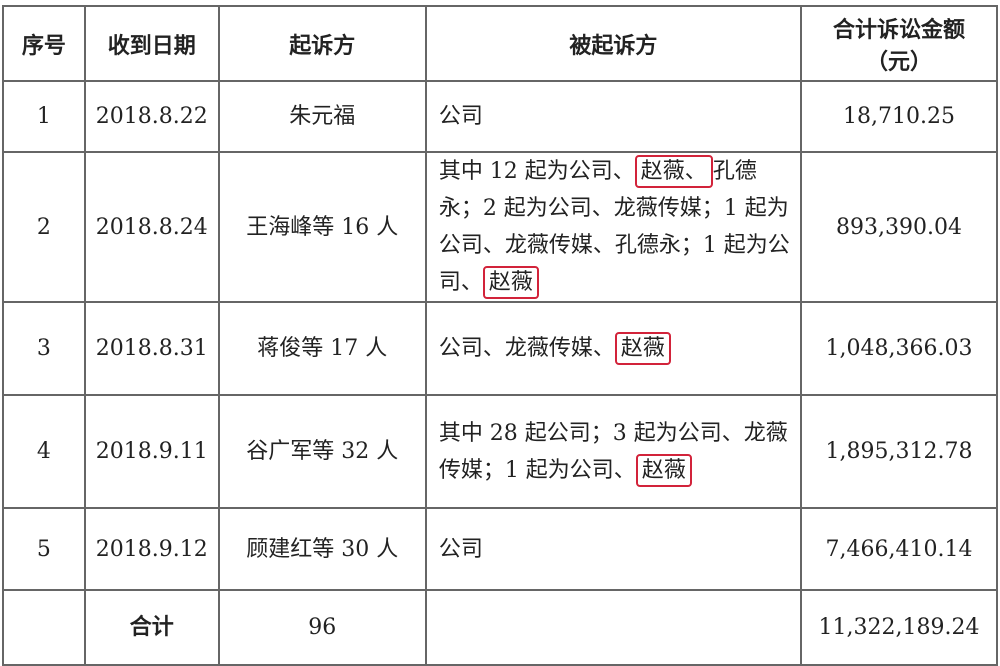 The height and width of the screenshot is (666, 1000). What do you see at coordinates (899, 227) in the screenshot?
I see `row-amount: 893,390.04` at bounding box center [899, 227].